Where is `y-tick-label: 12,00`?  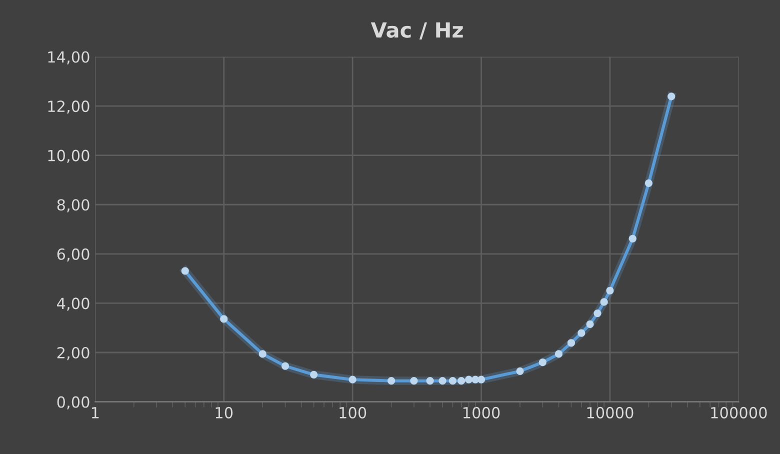
y-tick-label: 12,00 is located at coordinates (69, 107).